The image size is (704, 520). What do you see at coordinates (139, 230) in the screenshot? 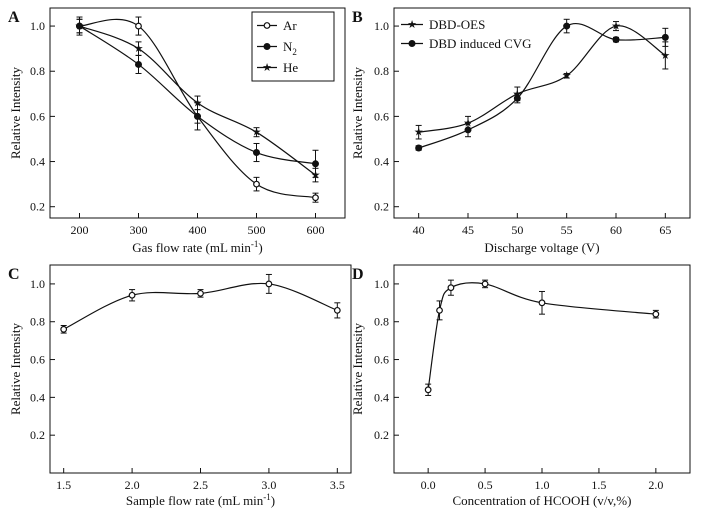
I see `x-tick-label: 300` at bounding box center [139, 230].